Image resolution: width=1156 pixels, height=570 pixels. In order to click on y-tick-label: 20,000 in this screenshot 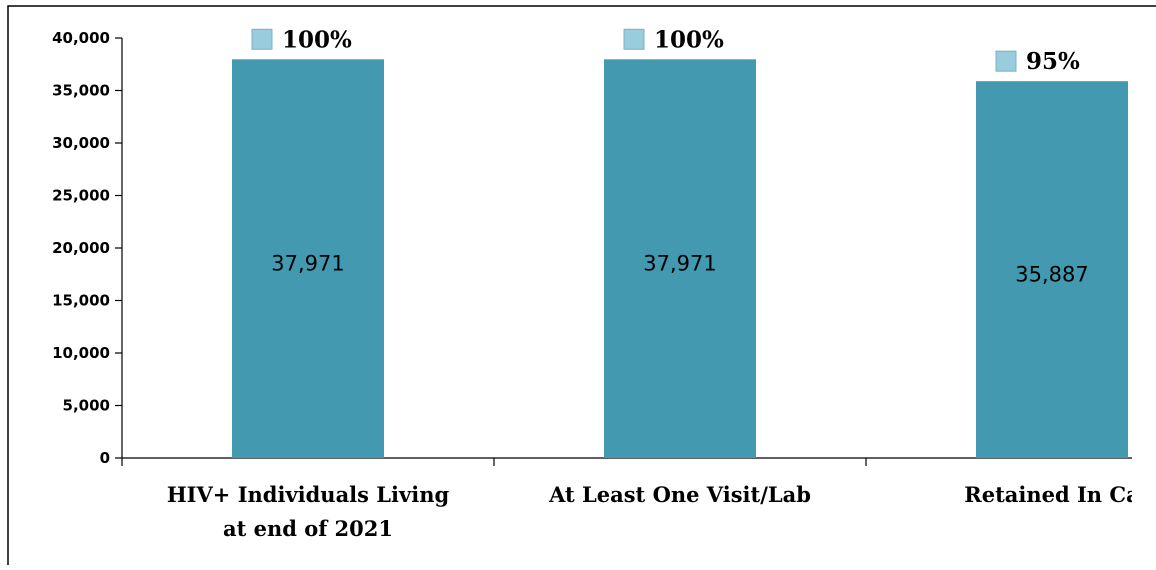, I will do `click(81, 248)`.